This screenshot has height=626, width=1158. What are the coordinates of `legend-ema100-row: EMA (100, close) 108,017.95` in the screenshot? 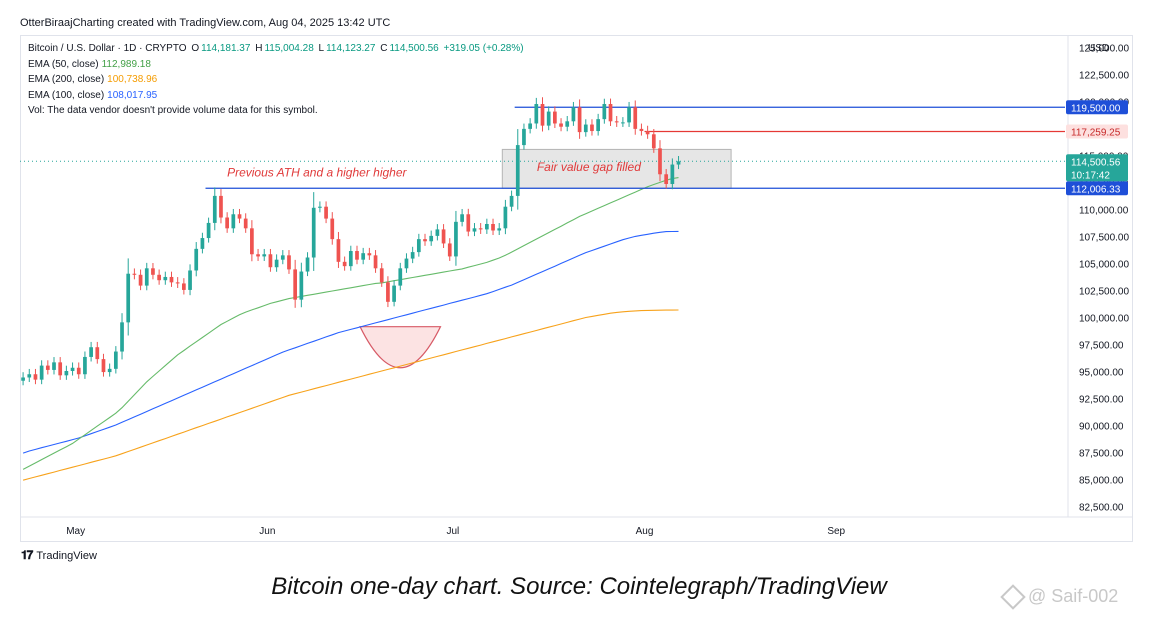 It's located at (277, 96).